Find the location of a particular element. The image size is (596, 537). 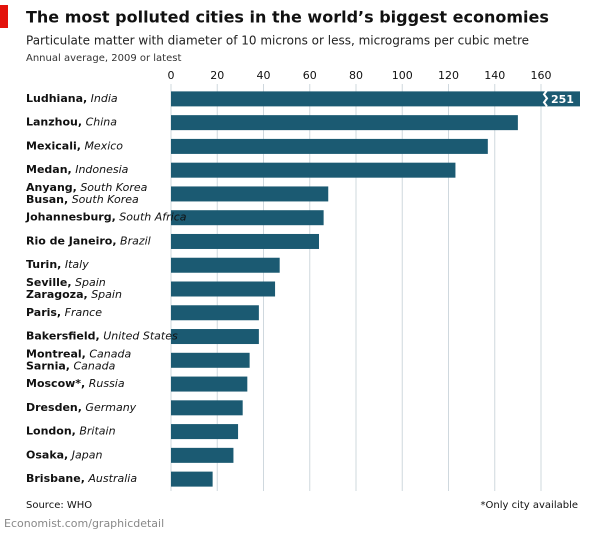

x-tick-label: 140 is located at coordinates (494, 75).